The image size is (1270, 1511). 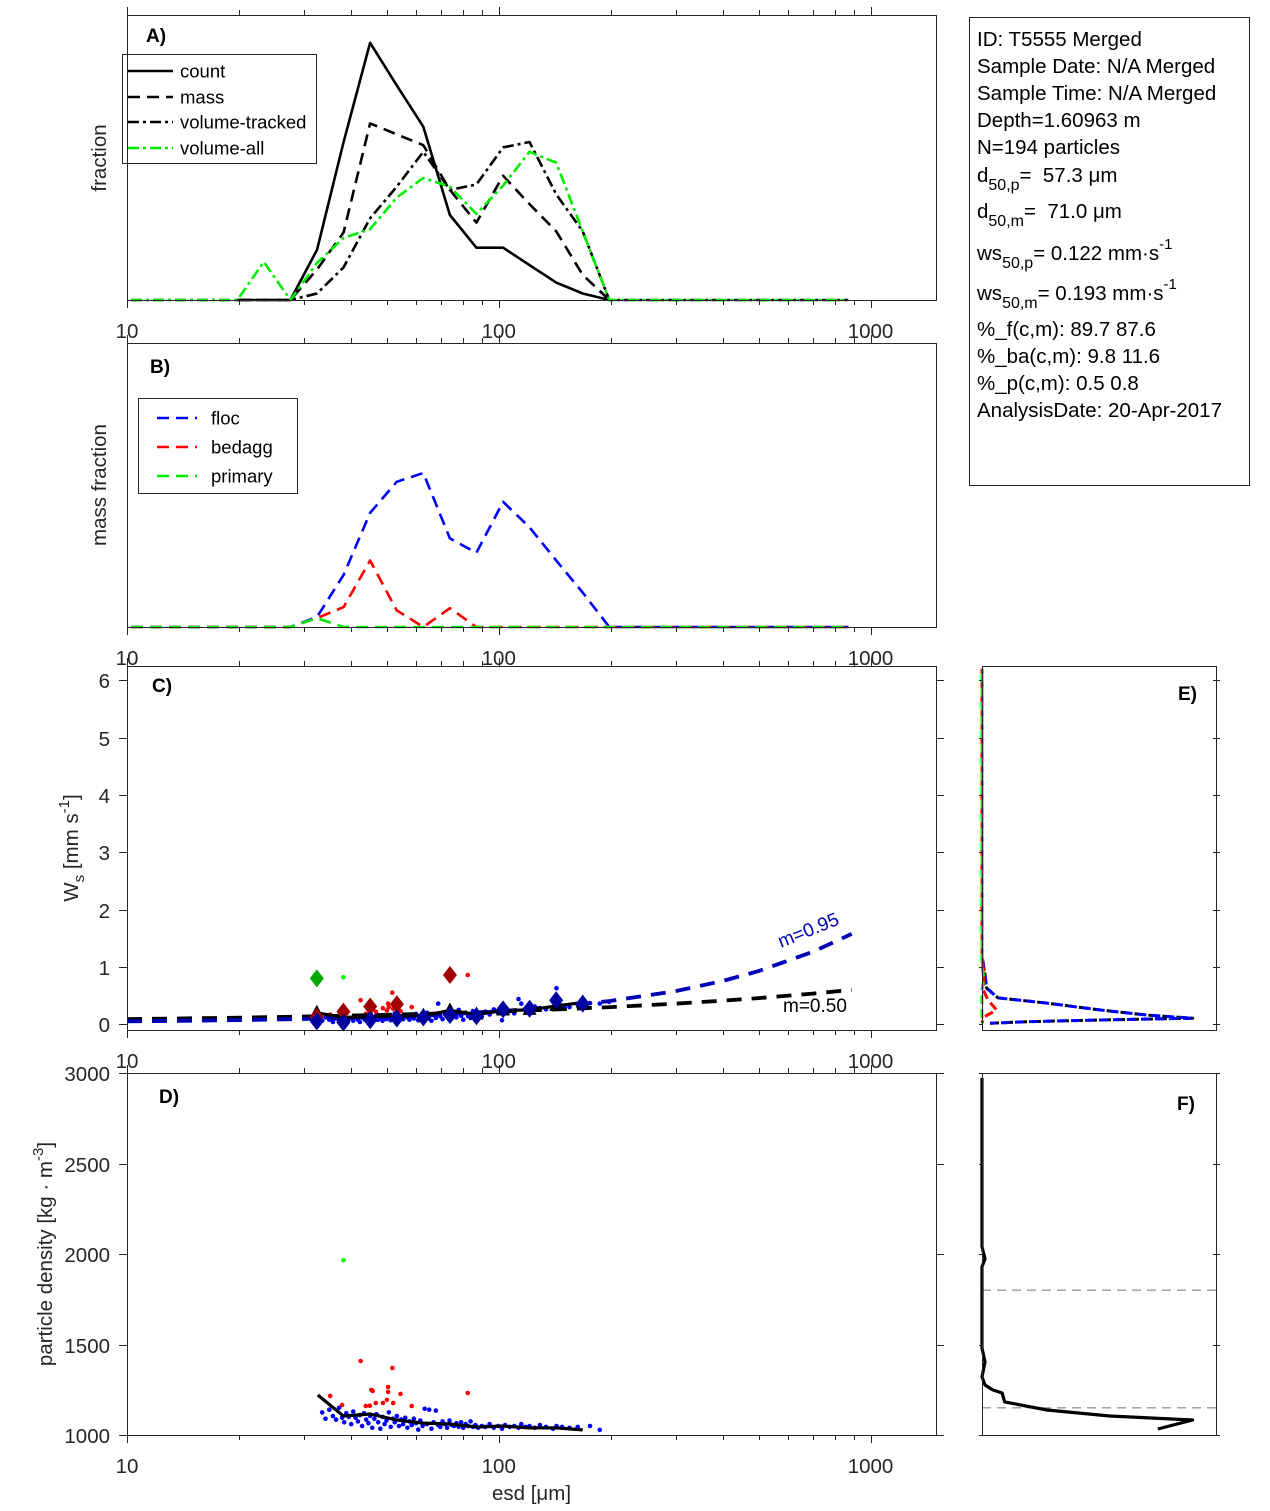 I want to click on x-axis: 10 100 1000, so click(x=505, y=502).